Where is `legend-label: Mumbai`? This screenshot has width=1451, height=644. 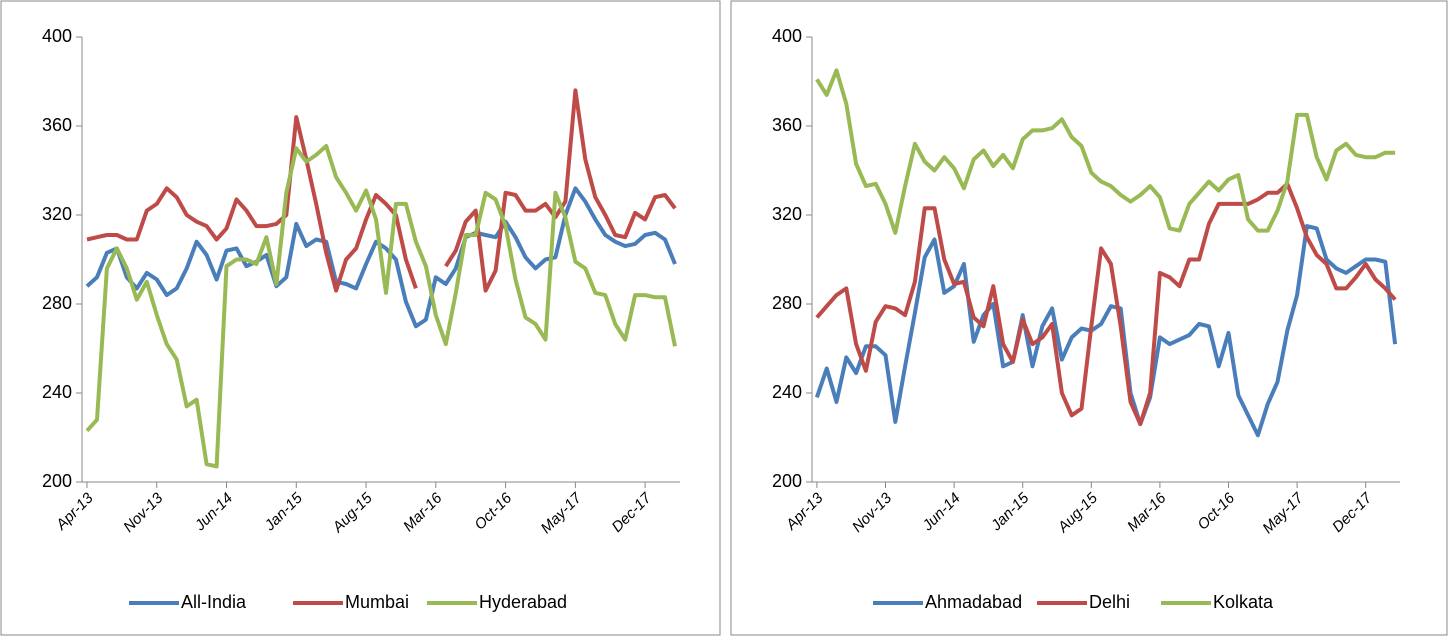
legend-label: Mumbai is located at coordinates (377, 602).